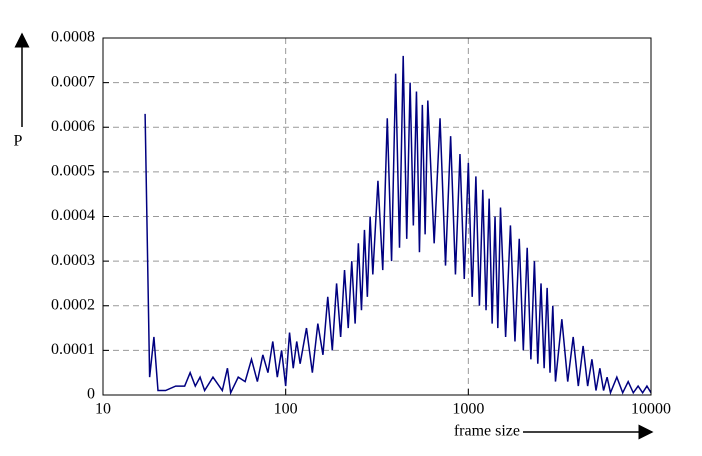 The height and width of the screenshot is (456, 702). Describe the element at coordinates (73, 37) in the screenshot. I see `y-tick-label: 0.0008` at that location.